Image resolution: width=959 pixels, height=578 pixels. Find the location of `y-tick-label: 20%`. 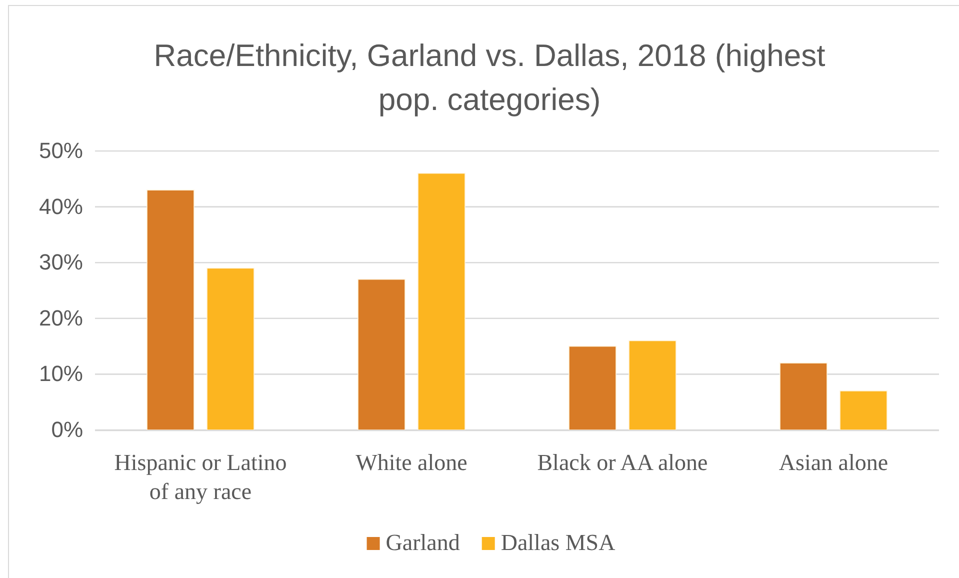

y-tick-label: 20% is located at coordinates (60, 317).